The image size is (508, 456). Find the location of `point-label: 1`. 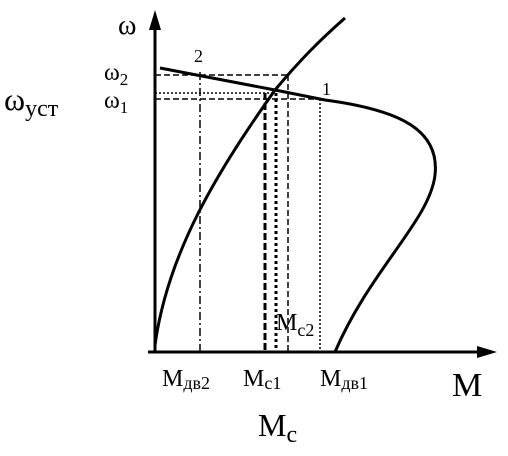

point-label: 1 is located at coordinates (326, 89).